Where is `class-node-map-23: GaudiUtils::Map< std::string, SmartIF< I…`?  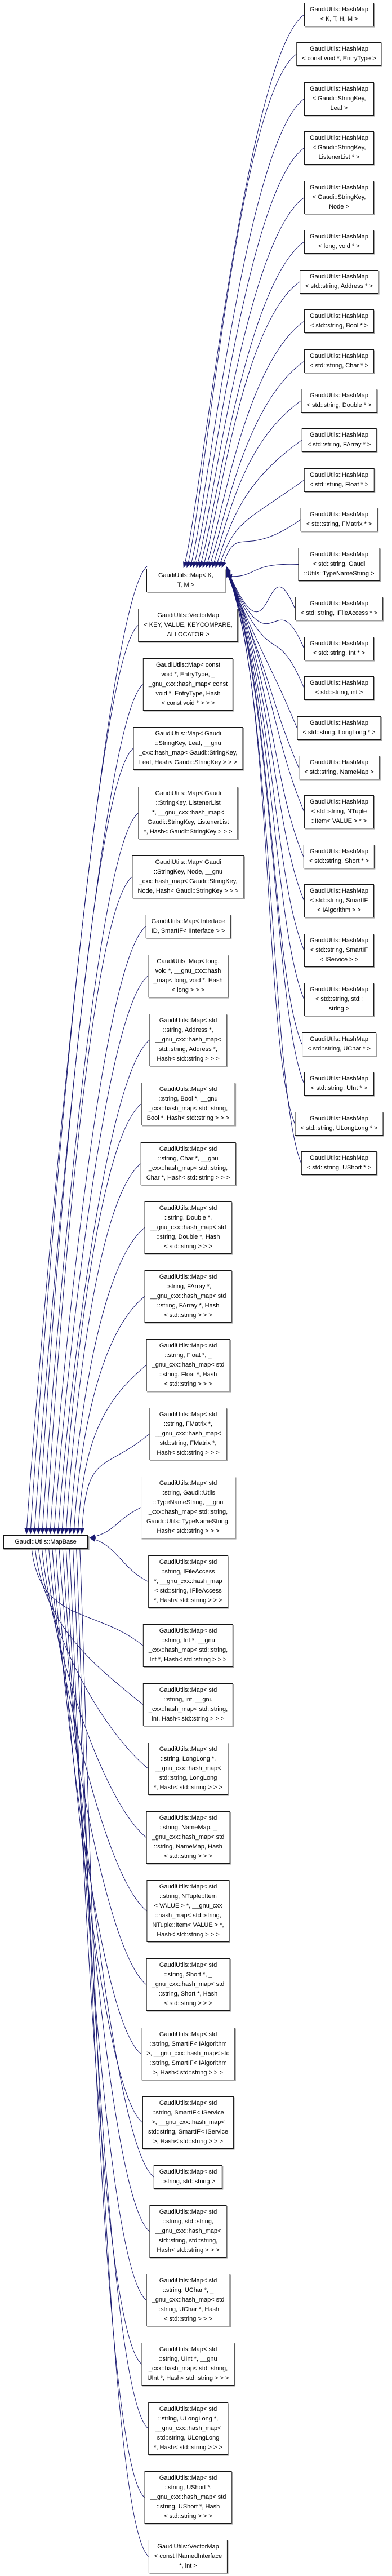 class-node-map-23: GaudiUtils::Map< std::string, SmartIF< I… is located at coordinates (188, 2122).